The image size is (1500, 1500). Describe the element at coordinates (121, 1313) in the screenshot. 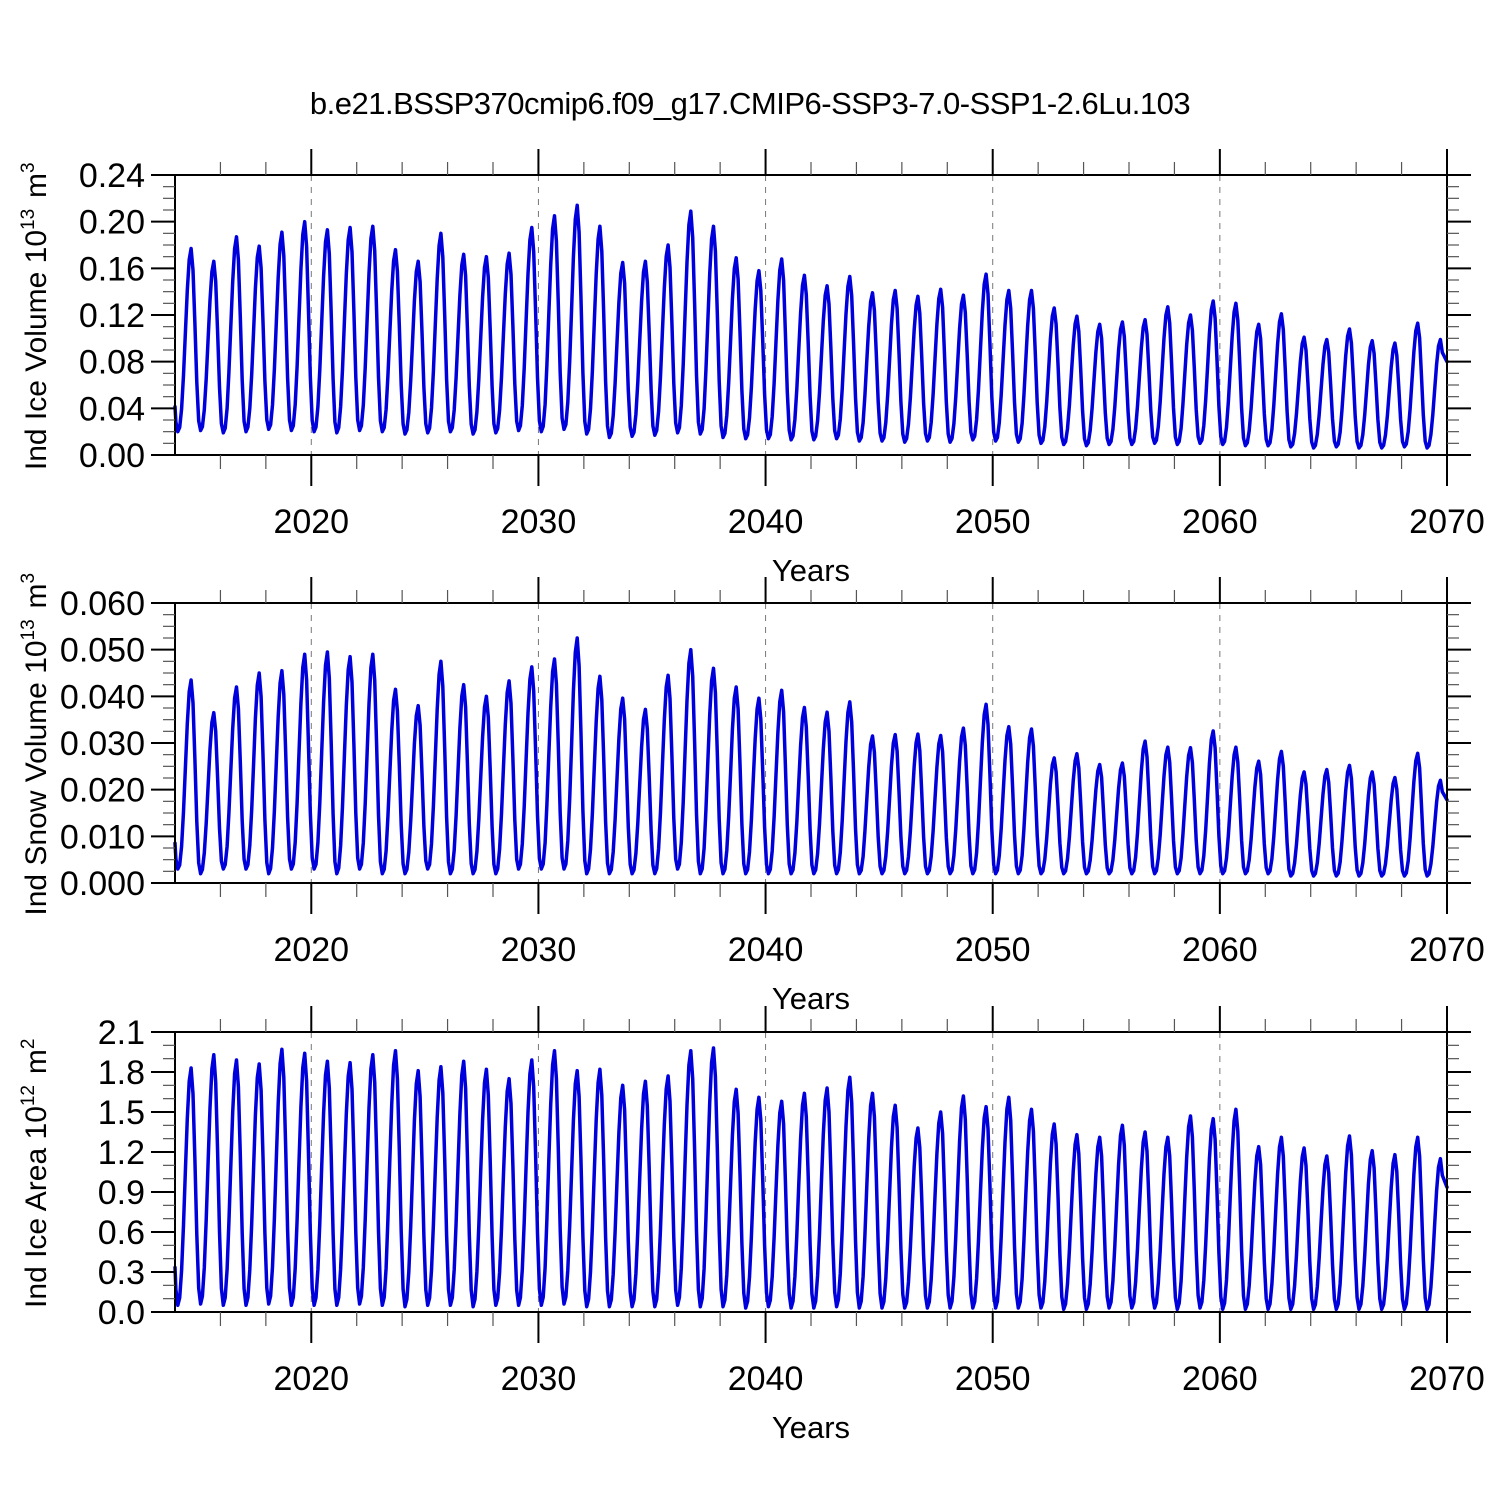

I see `y-tick-label: 0.0` at that location.